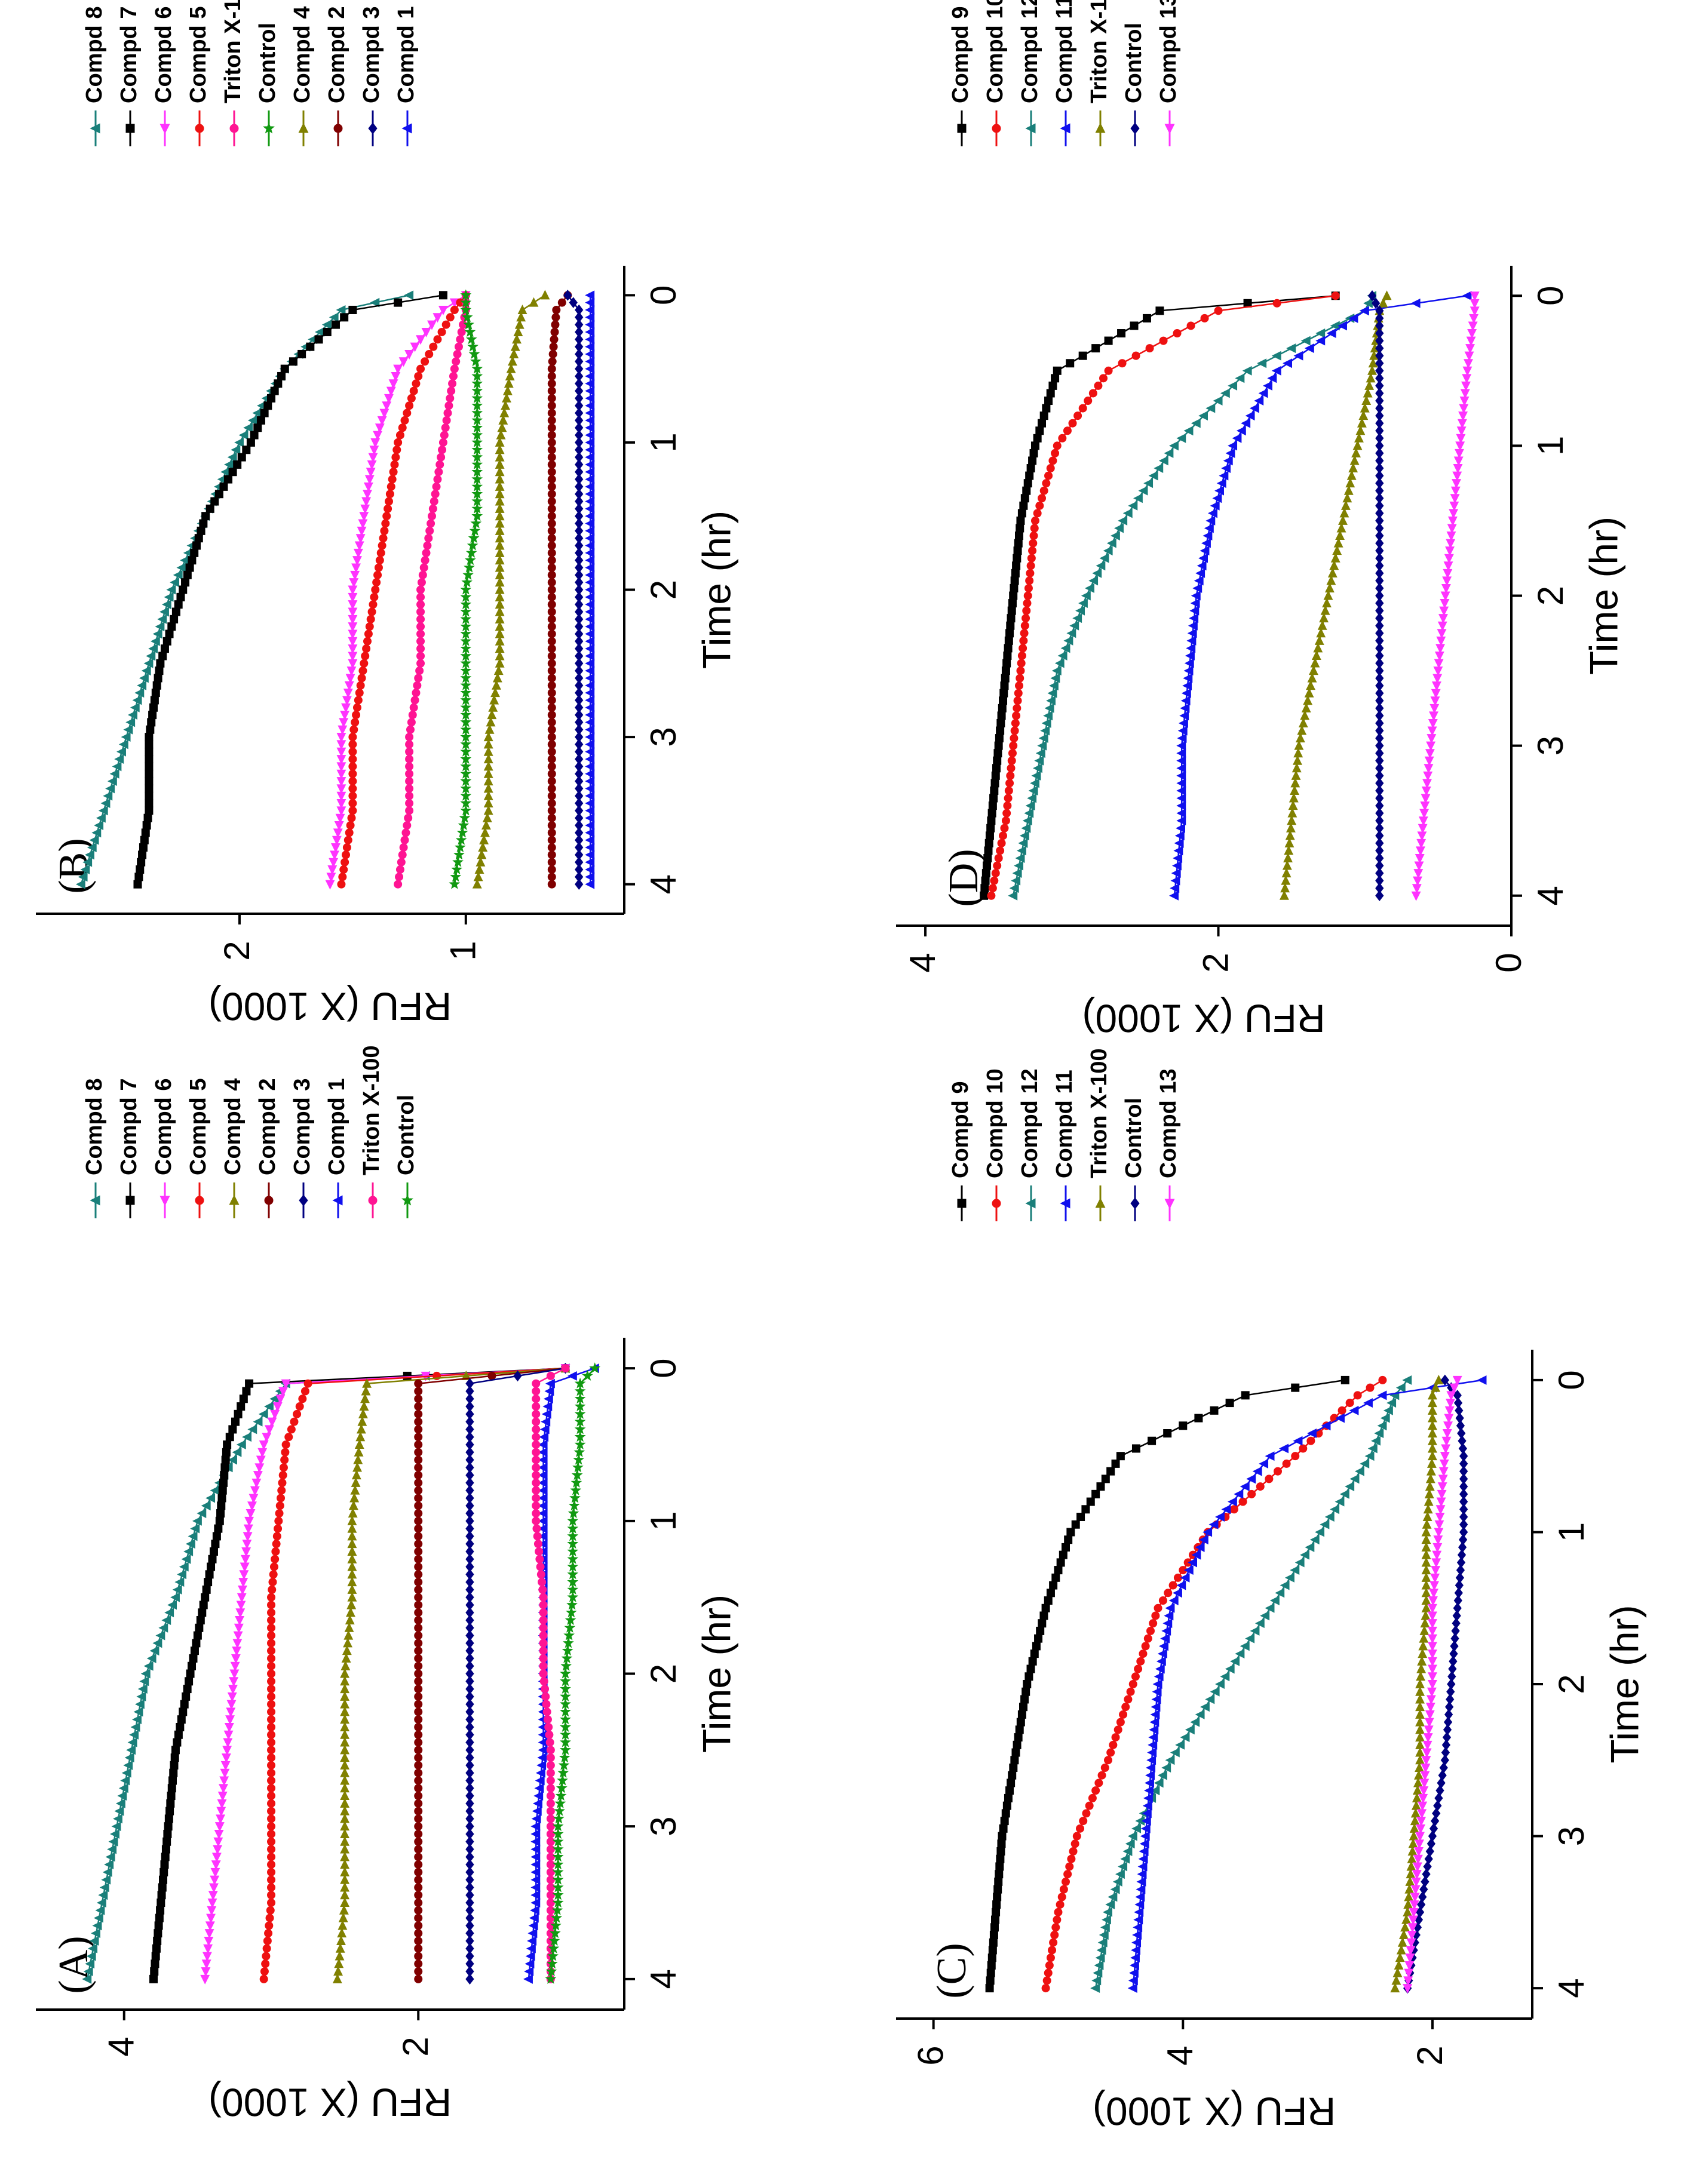 The image size is (1681, 2184). I want to click on y-tick-label: 2, so click(415, 2046).